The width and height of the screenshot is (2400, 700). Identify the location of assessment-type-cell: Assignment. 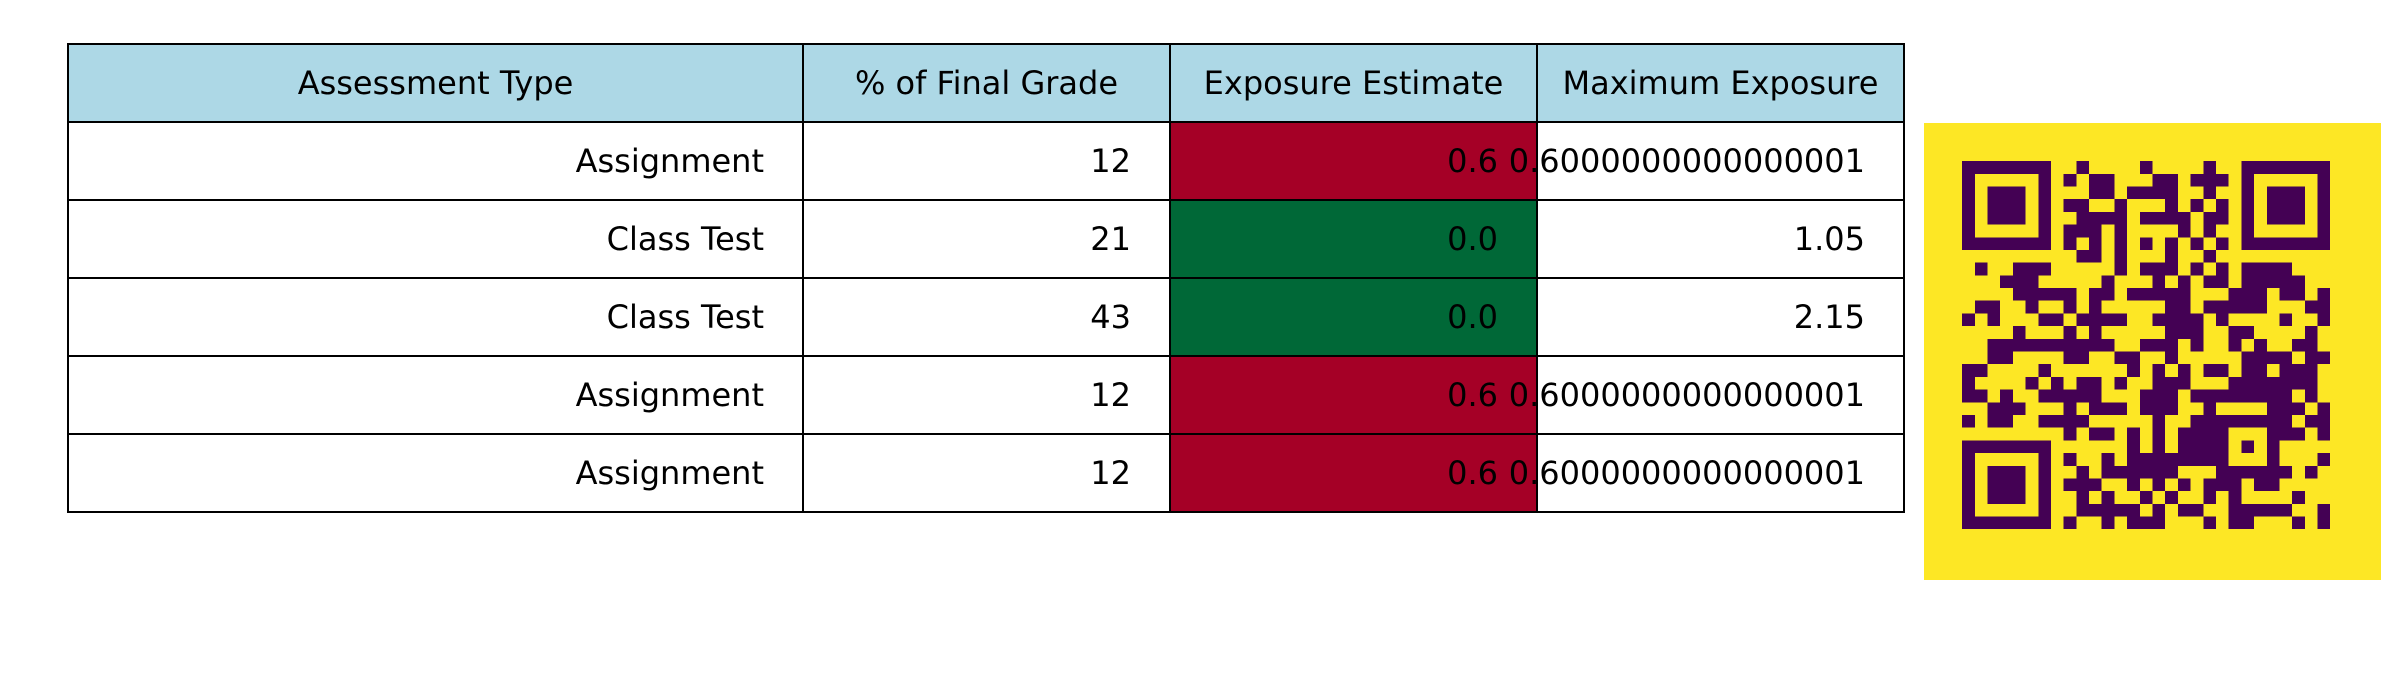
(435, 395).